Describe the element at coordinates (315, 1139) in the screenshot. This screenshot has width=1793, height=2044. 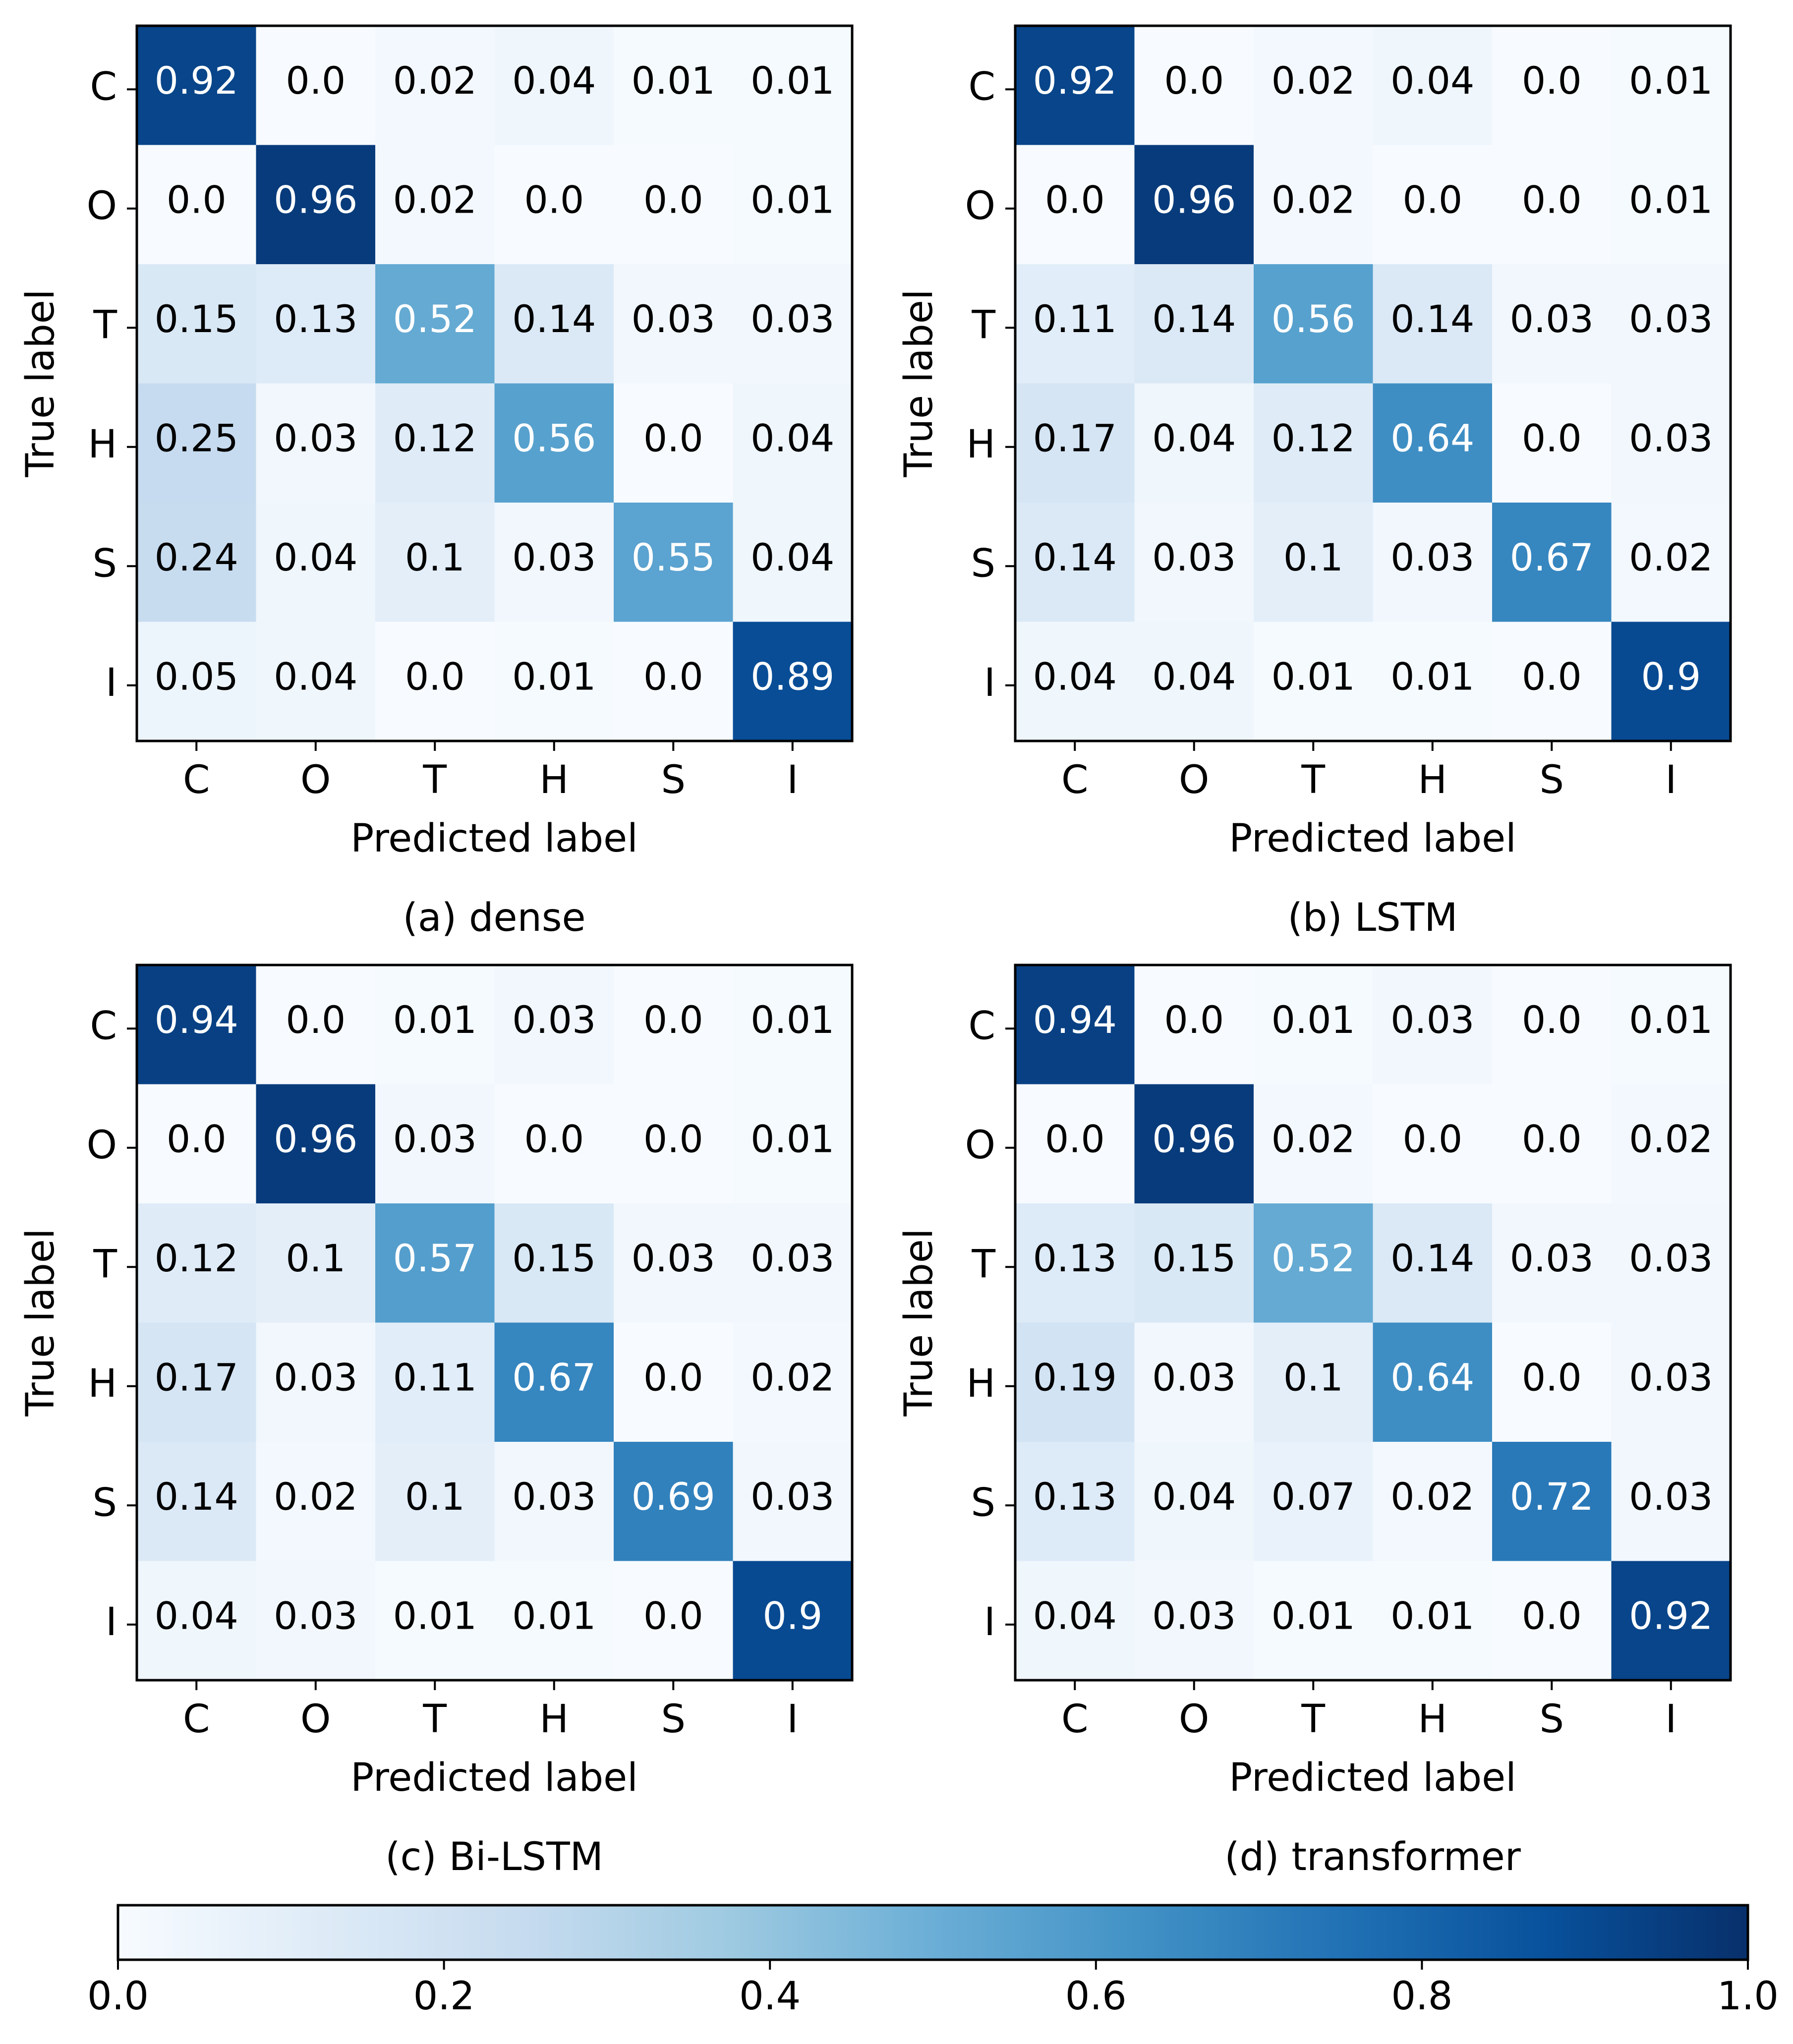
I see `cell-value-label: 0.96` at that location.